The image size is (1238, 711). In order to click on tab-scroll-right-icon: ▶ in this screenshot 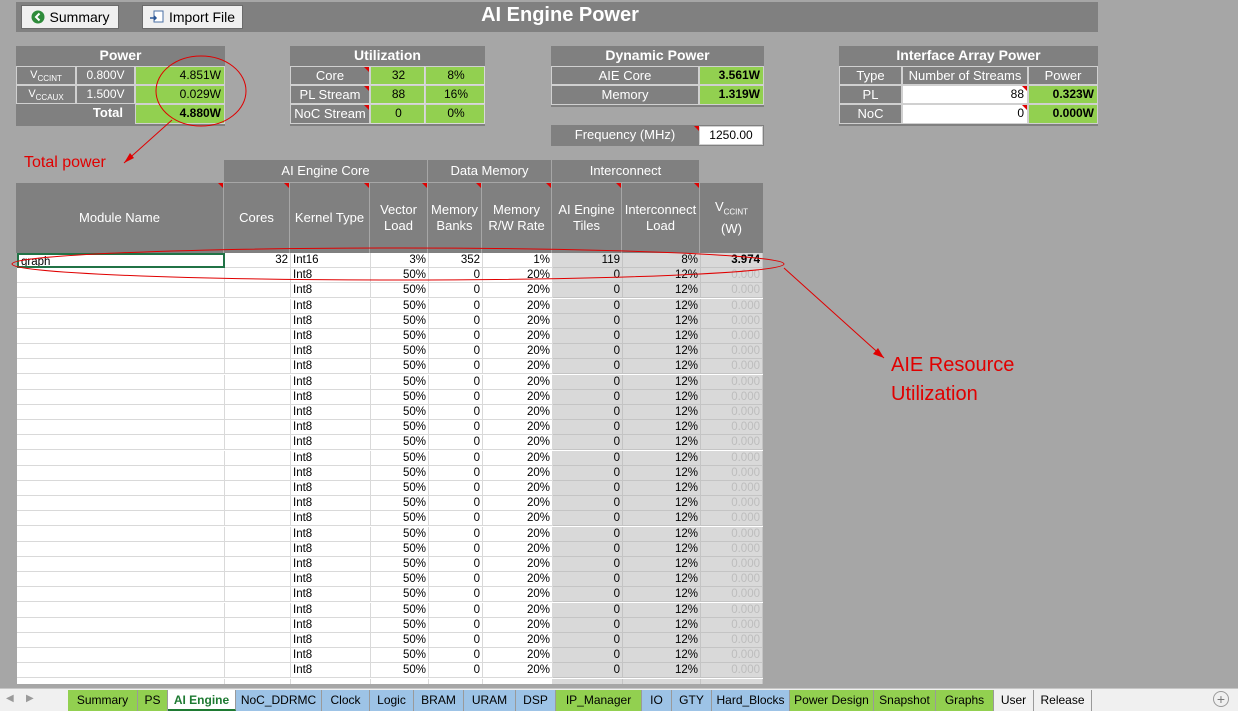, I will do `click(30, 698)`.